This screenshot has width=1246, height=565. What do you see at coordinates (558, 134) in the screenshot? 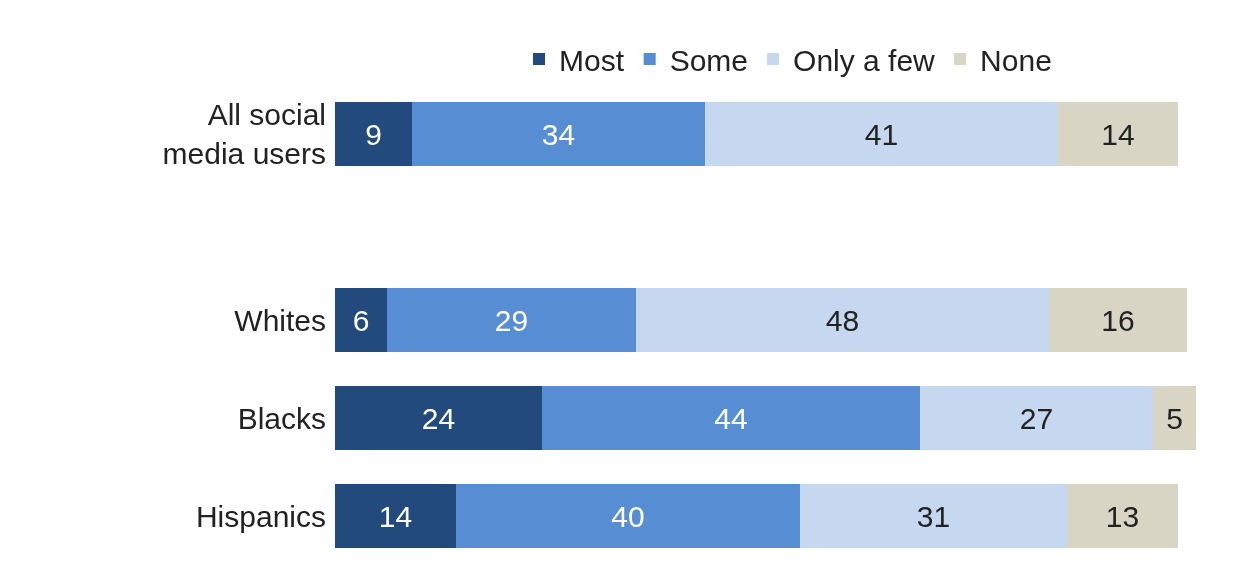
I see `data-label: 34` at bounding box center [558, 134].